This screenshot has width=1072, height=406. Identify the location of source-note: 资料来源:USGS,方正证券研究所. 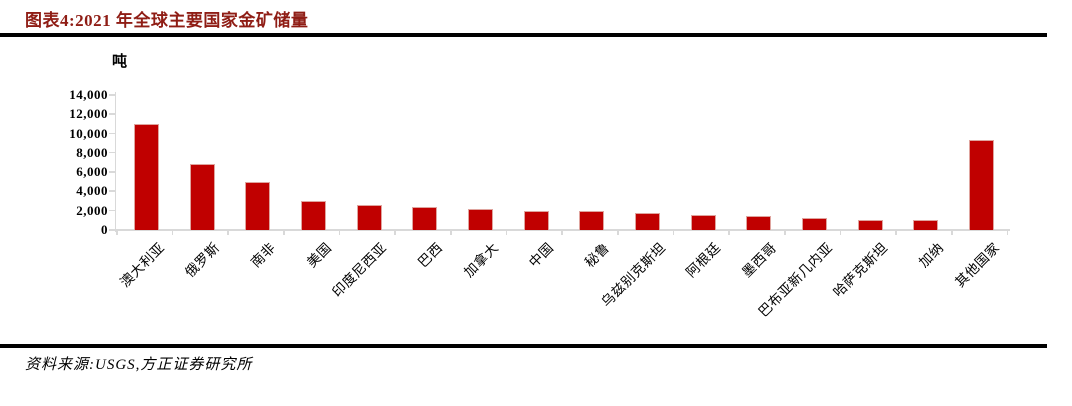
(139, 365).